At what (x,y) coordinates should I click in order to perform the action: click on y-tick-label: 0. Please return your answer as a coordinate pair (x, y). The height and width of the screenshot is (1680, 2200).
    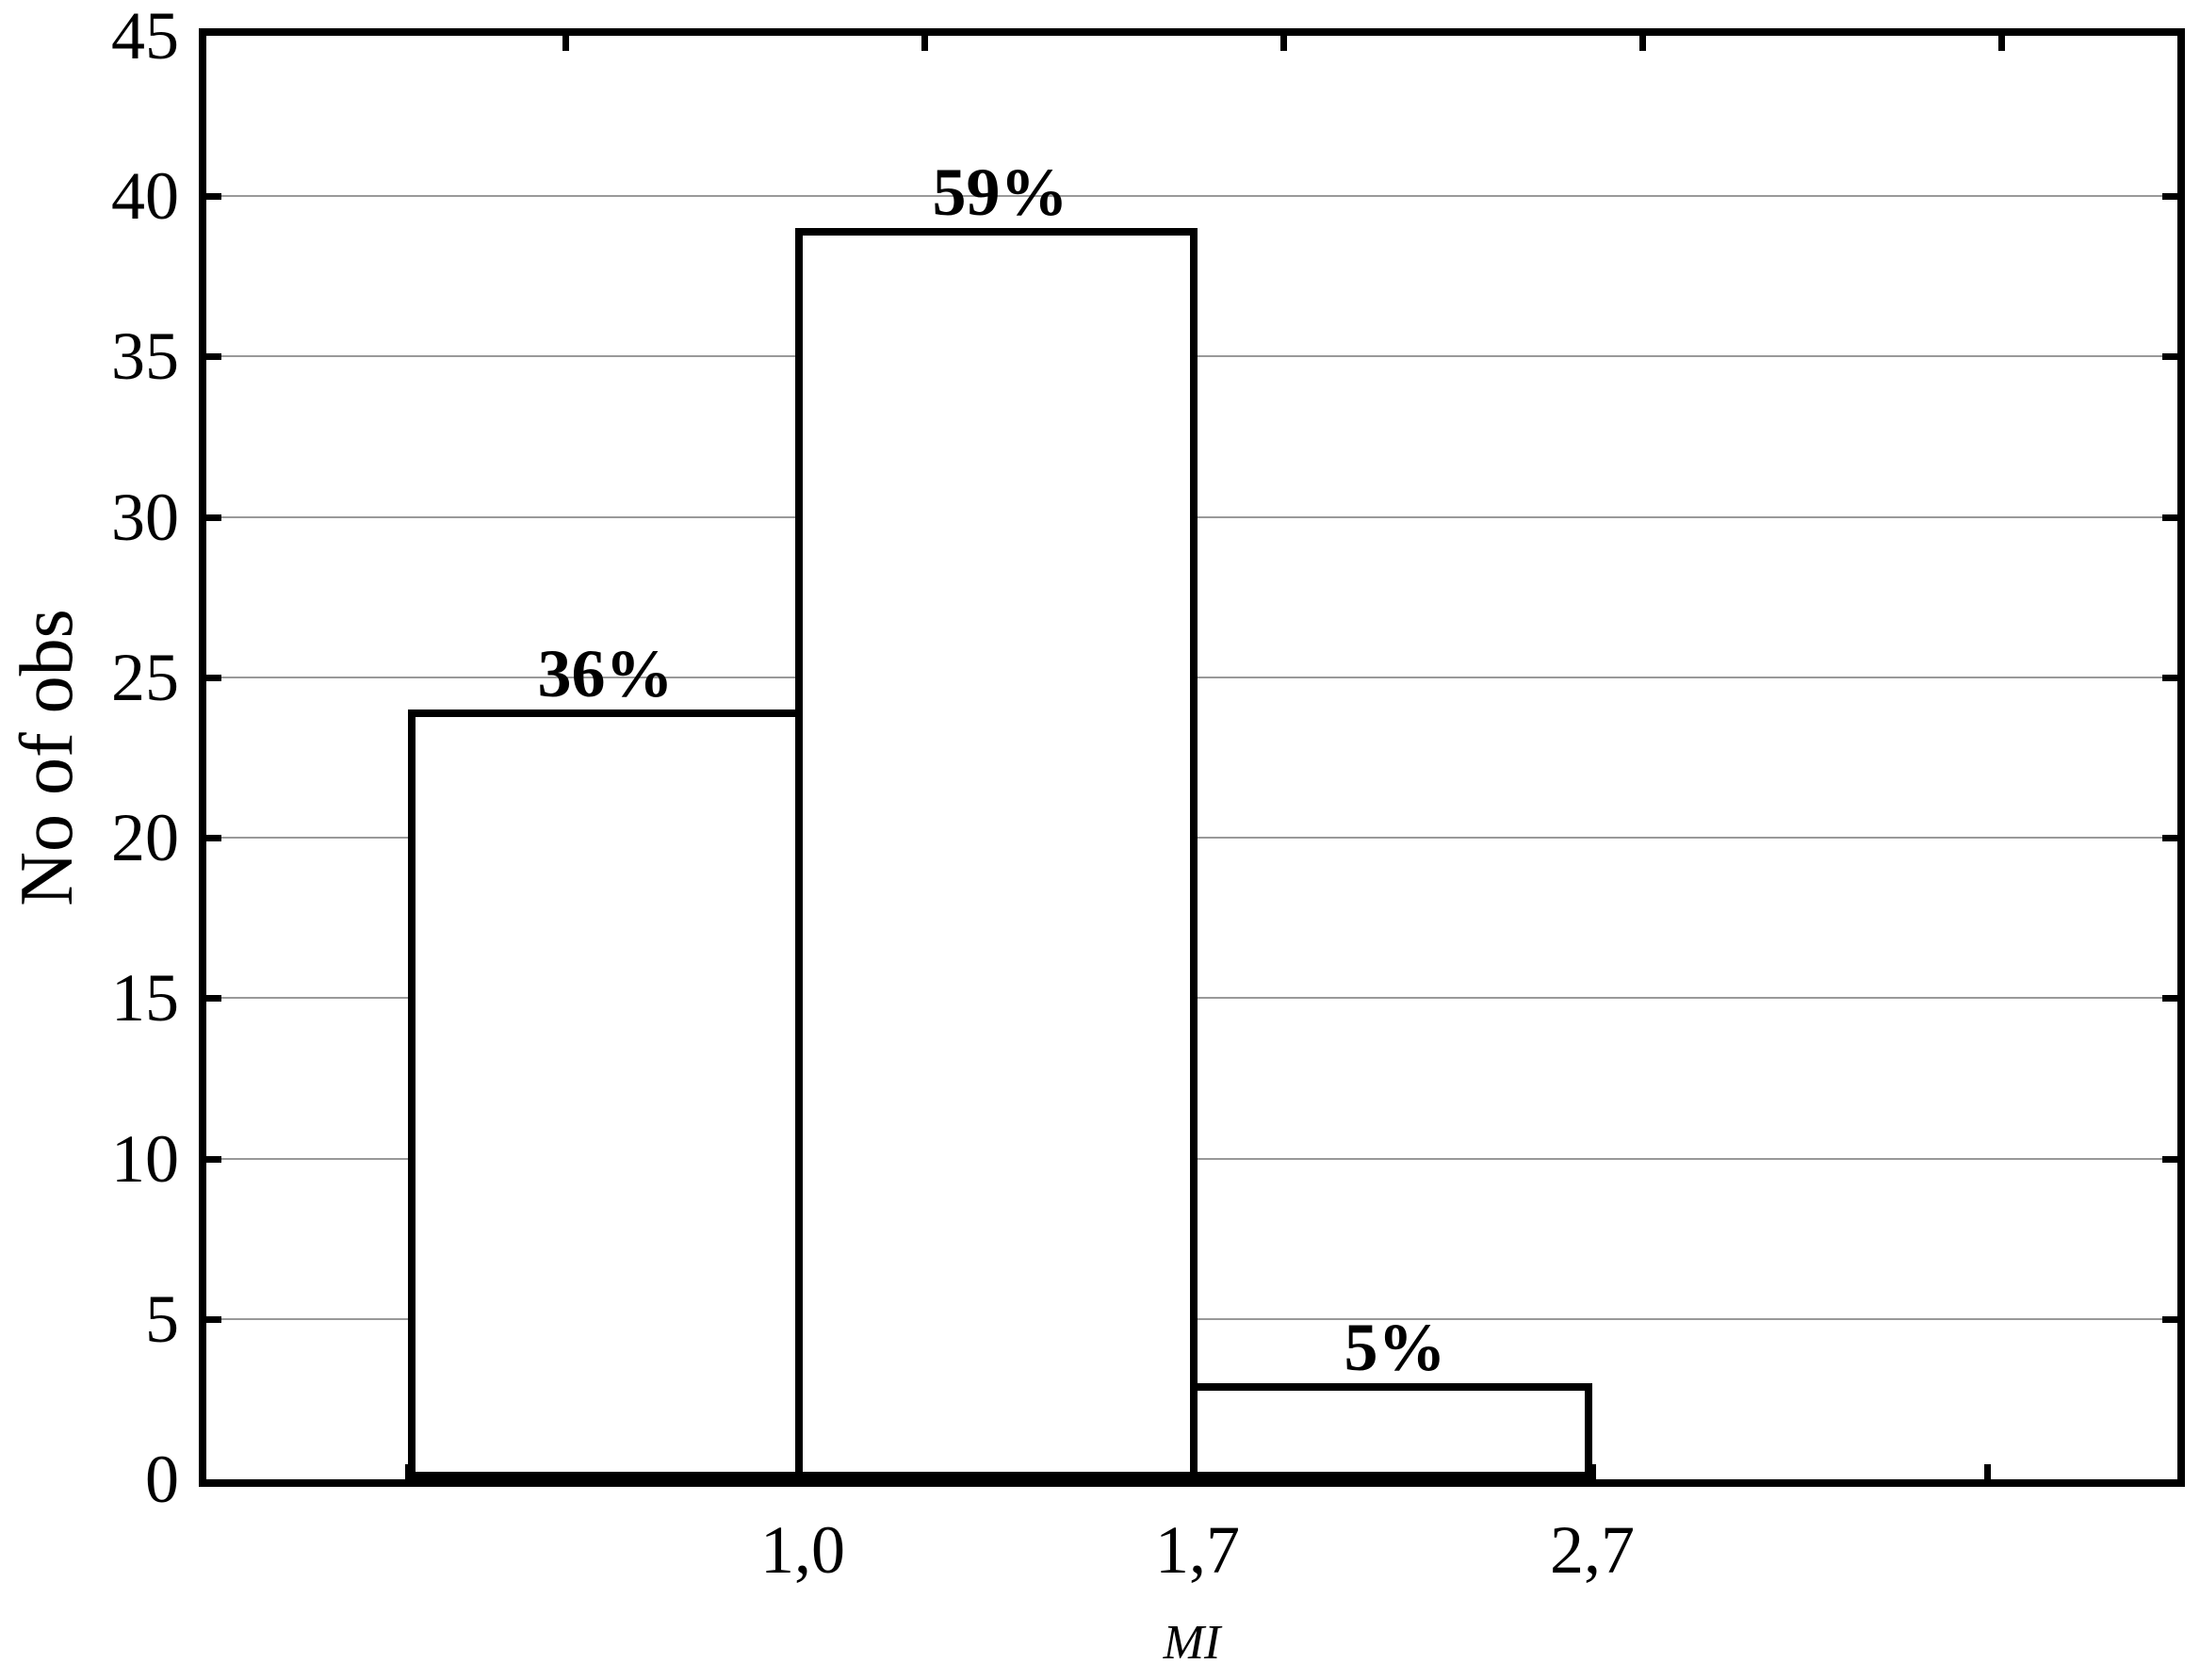
    Looking at the image, I should click on (162, 1479).